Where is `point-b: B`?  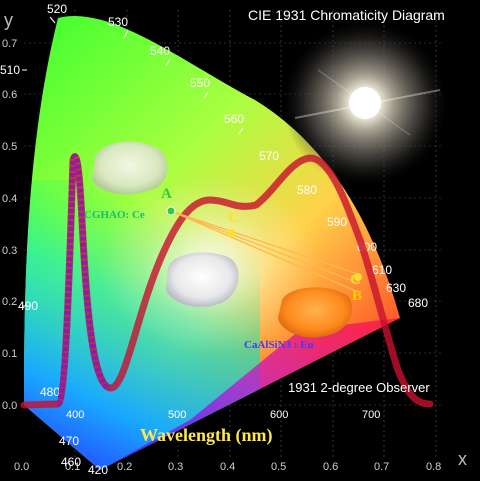
point-b: B is located at coordinates (357, 296).